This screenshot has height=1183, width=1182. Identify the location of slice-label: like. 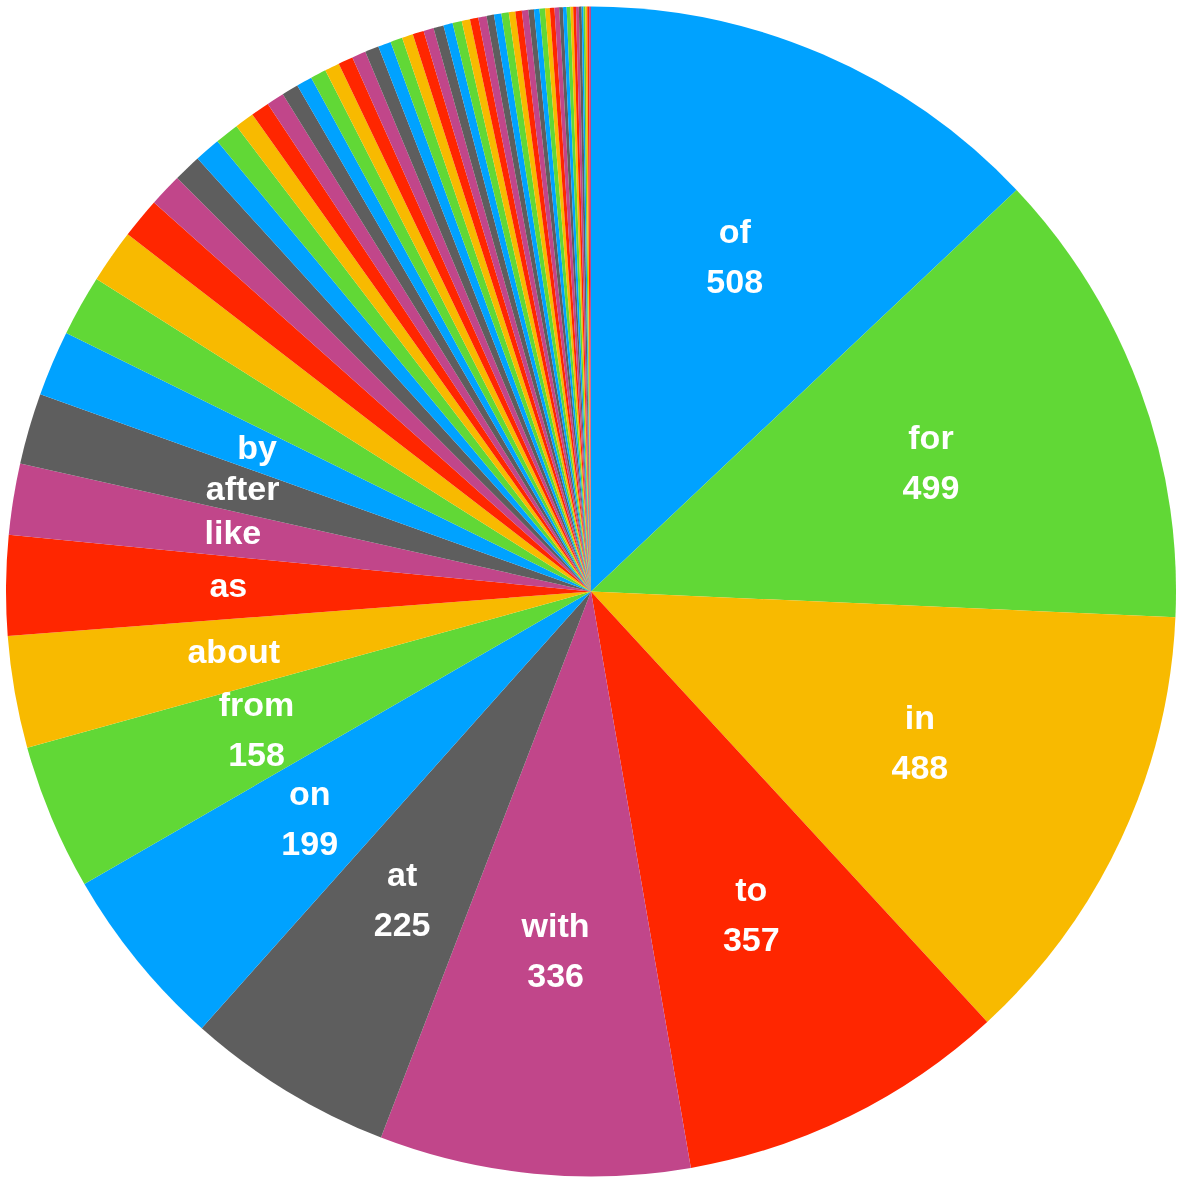
(233, 531).